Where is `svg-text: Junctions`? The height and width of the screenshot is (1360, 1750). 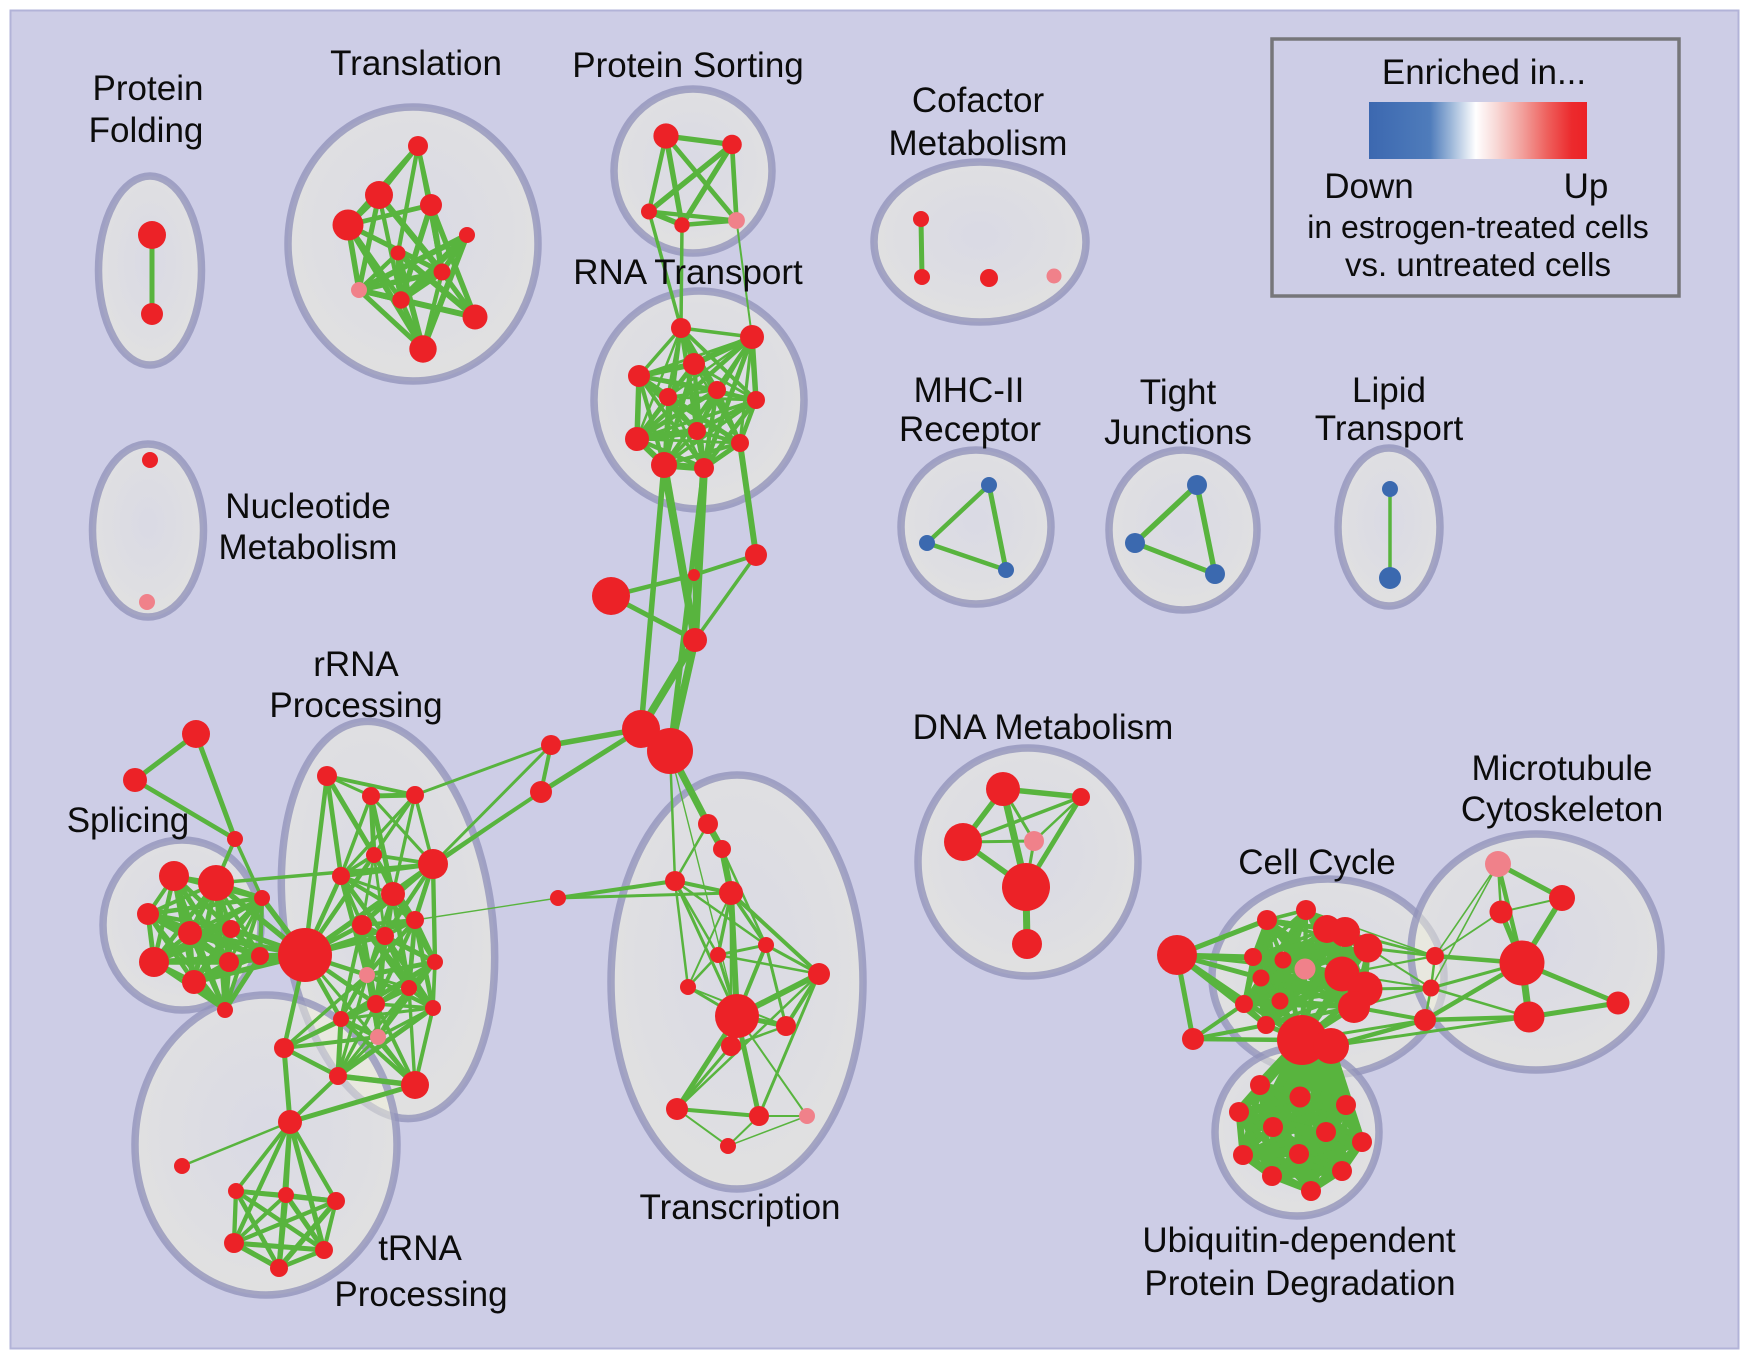 svg-text: Junctions is located at coordinates (1178, 432).